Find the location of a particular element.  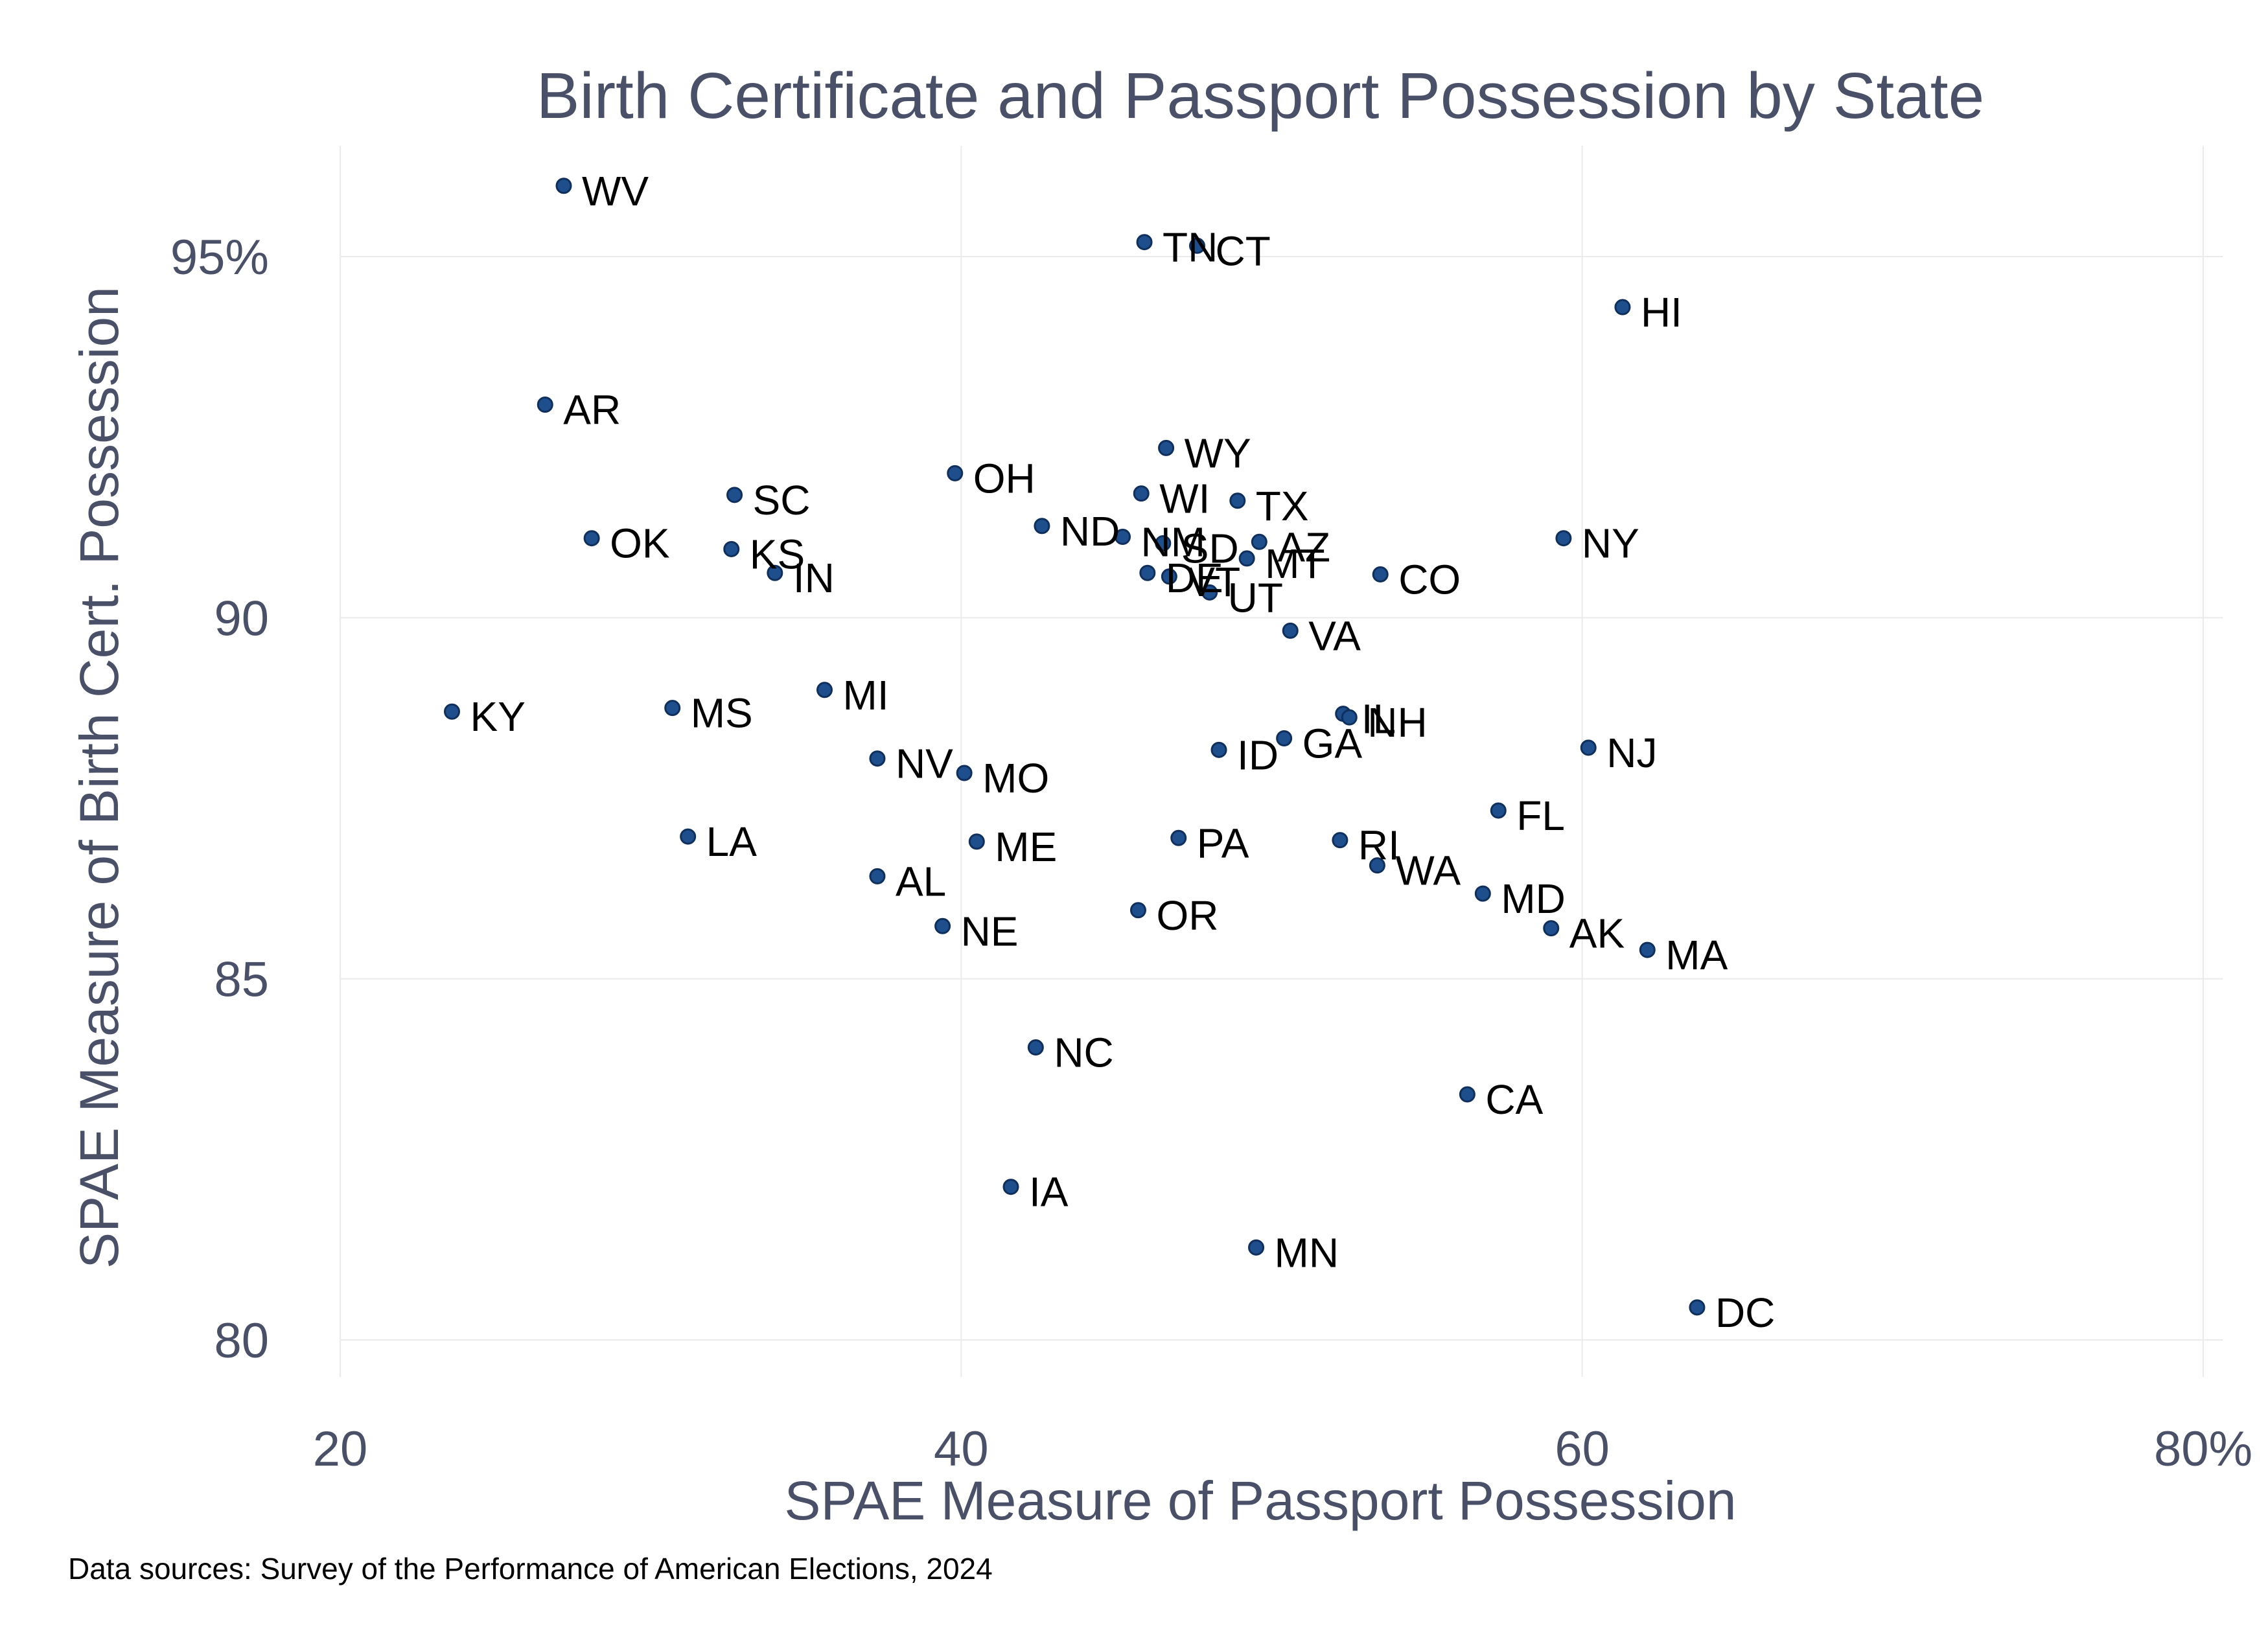

y-tick-label: 85 is located at coordinates (241, 980).